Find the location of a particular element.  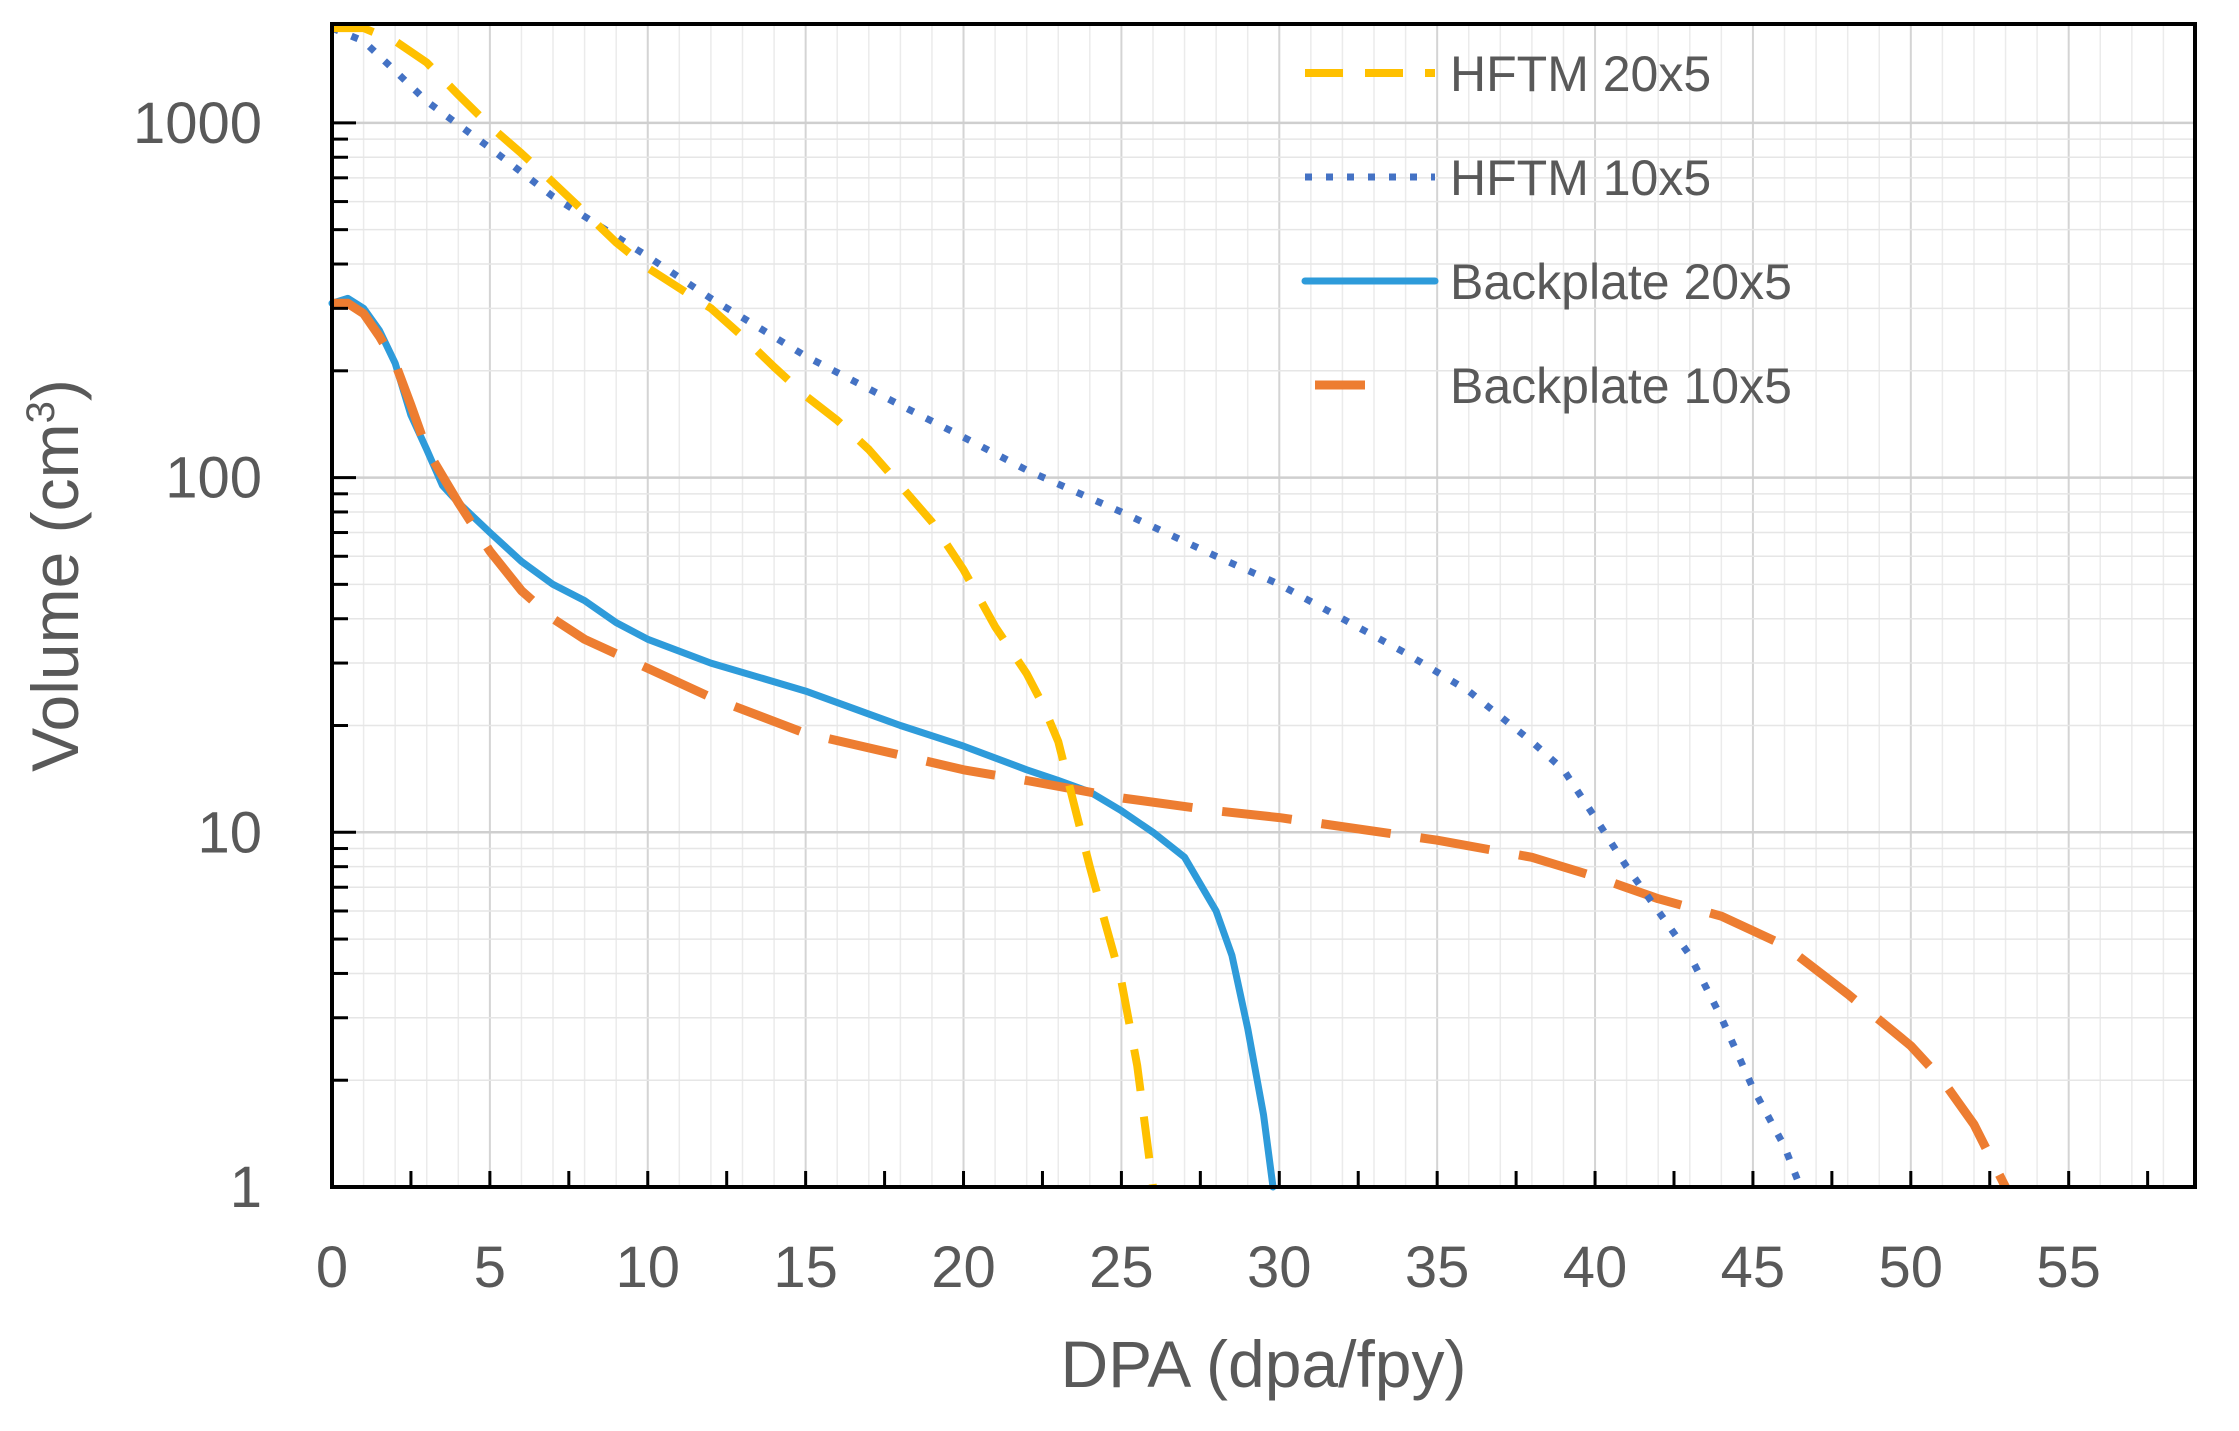

x-tick-label: 20 is located at coordinates (963, 1267).